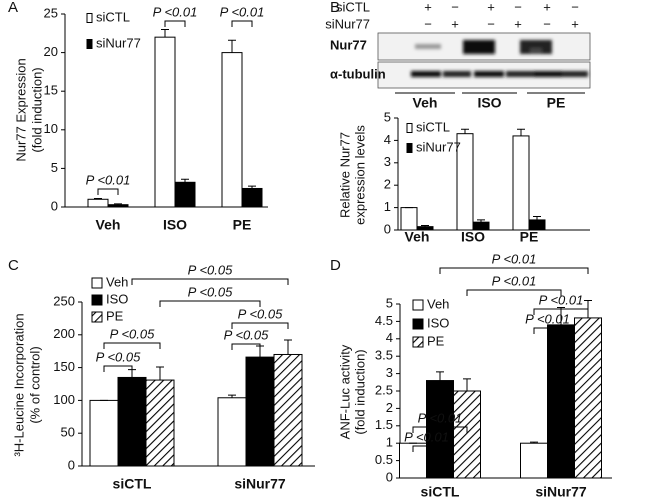 The image size is (650, 502). What do you see at coordinates (18, 384) in the screenshot?
I see `y-axis-label: ³H-Leucine Incorporation` at bounding box center [18, 384].